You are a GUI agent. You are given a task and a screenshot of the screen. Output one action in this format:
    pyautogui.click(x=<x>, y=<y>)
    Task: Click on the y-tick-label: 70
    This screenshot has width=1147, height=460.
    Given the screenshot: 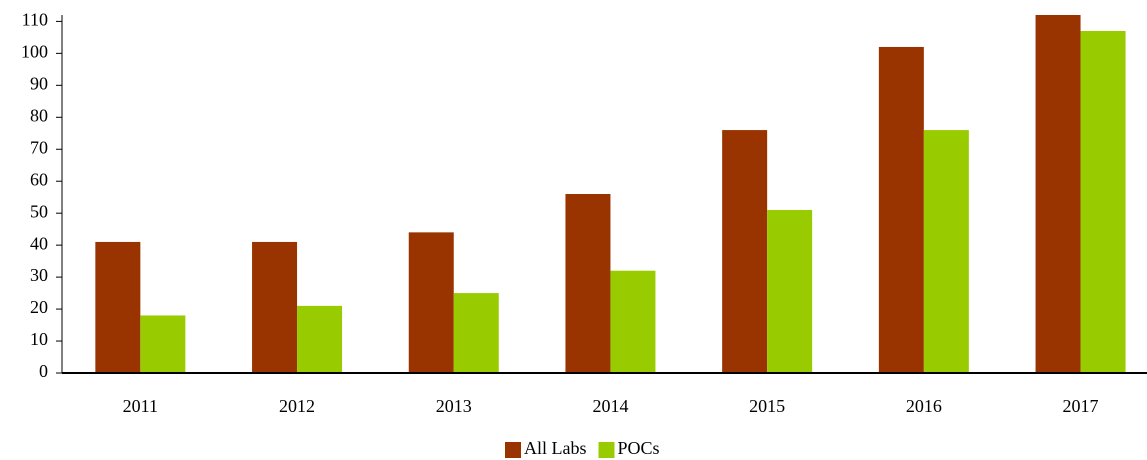 What is the action you would take?
    pyautogui.click(x=39, y=147)
    